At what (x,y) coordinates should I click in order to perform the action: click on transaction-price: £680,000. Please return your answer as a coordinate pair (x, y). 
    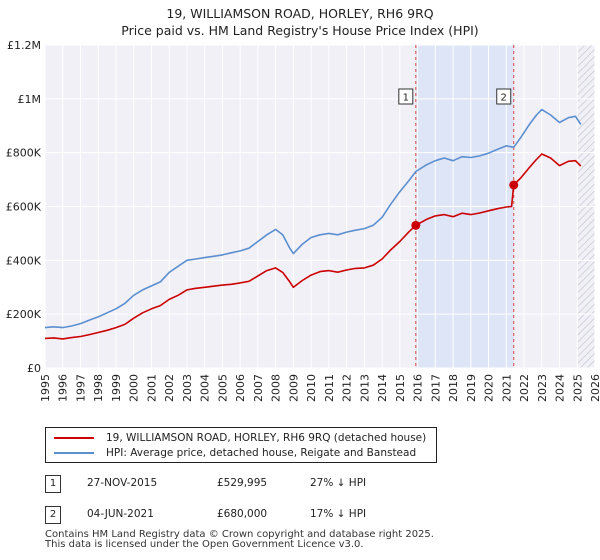
    Looking at the image, I should click on (242, 514).